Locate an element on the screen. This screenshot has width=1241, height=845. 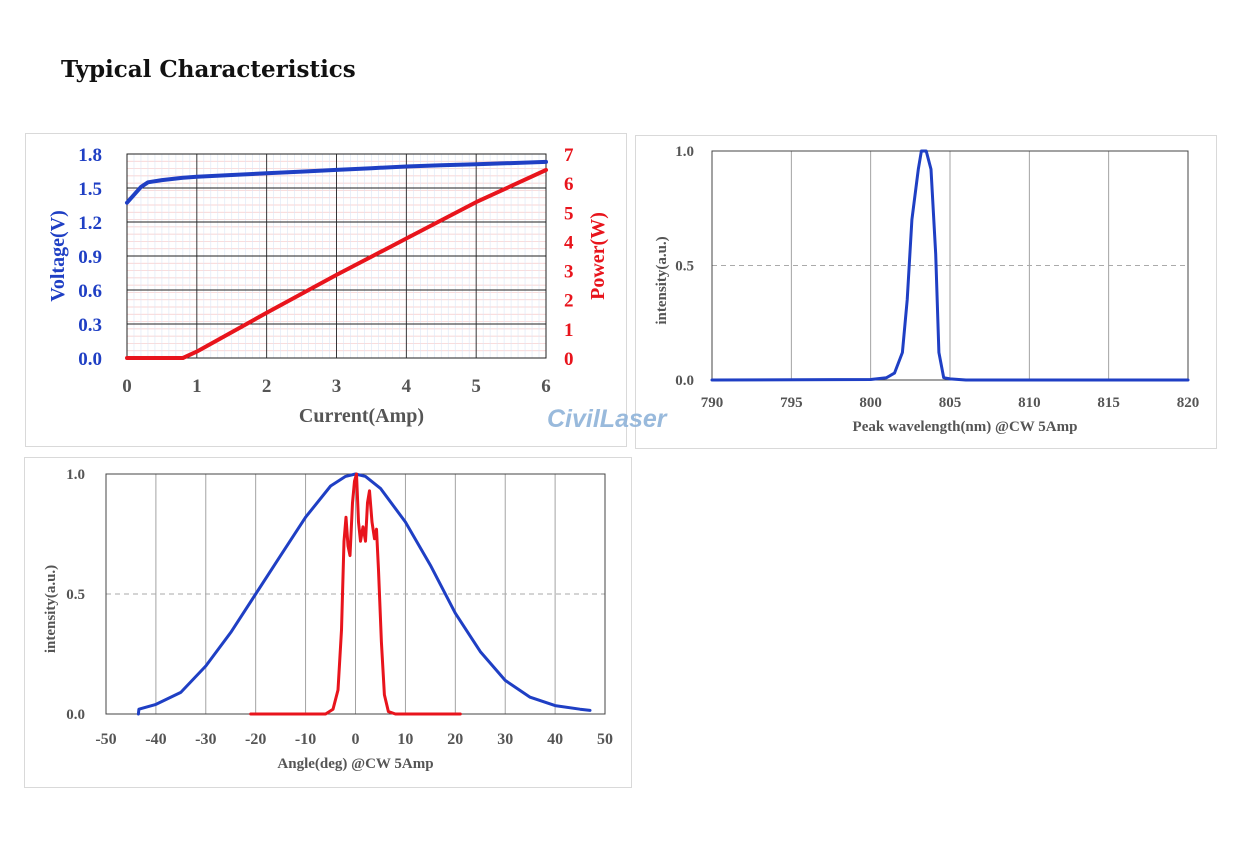
x-tick-label: 790 is located at coordinates (712, 403).